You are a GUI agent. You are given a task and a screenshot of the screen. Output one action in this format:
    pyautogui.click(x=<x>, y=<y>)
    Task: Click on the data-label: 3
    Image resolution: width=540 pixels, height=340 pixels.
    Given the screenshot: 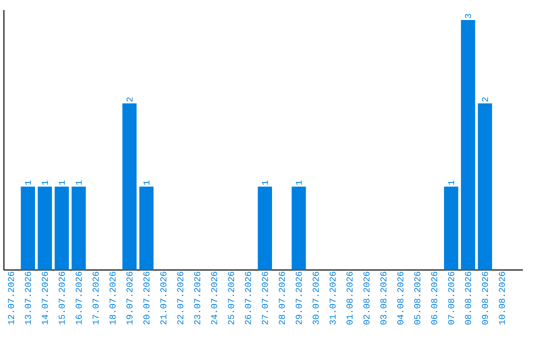 What is the action you would take?
    pyautogui.click(x=468, y=16)
    